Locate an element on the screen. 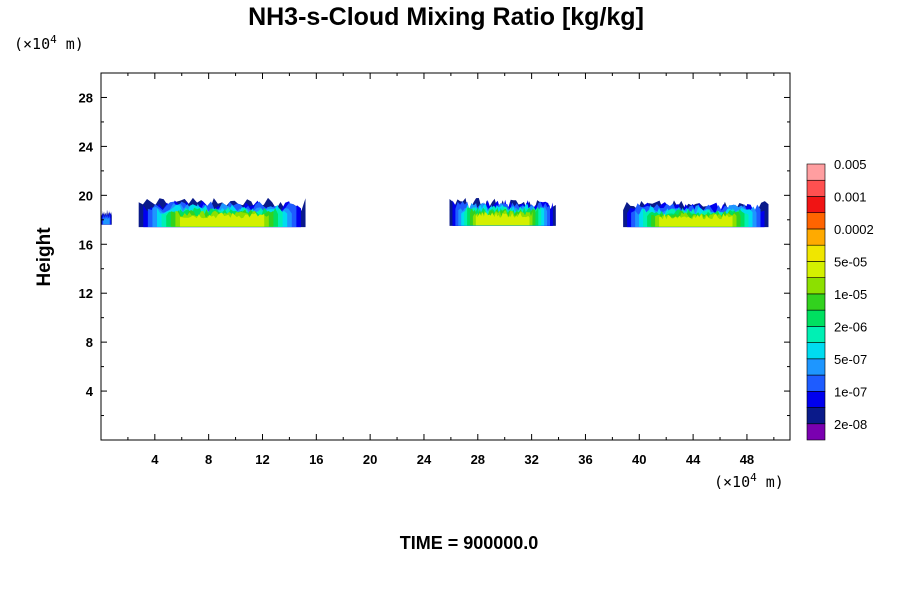 This screenshot has height=600, width=900. y-axis-label: Height is located at coordinates (44, 257).